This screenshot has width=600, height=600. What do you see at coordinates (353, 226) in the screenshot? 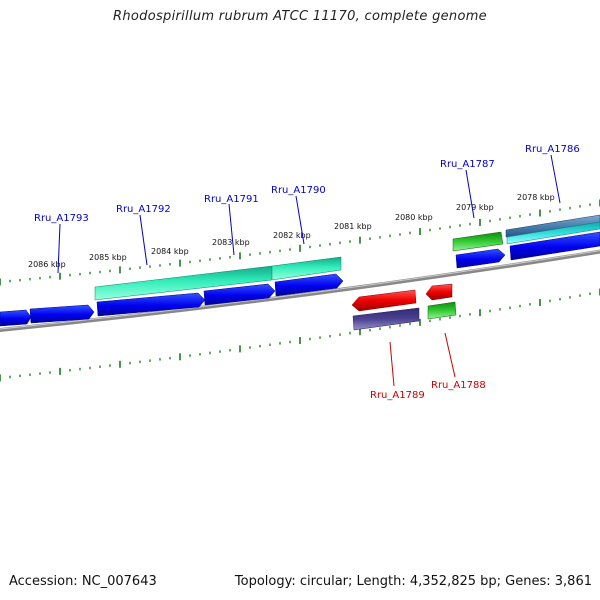
I see `kbp-label-2081: 2081 kbp` at bounding box center [353, 226].